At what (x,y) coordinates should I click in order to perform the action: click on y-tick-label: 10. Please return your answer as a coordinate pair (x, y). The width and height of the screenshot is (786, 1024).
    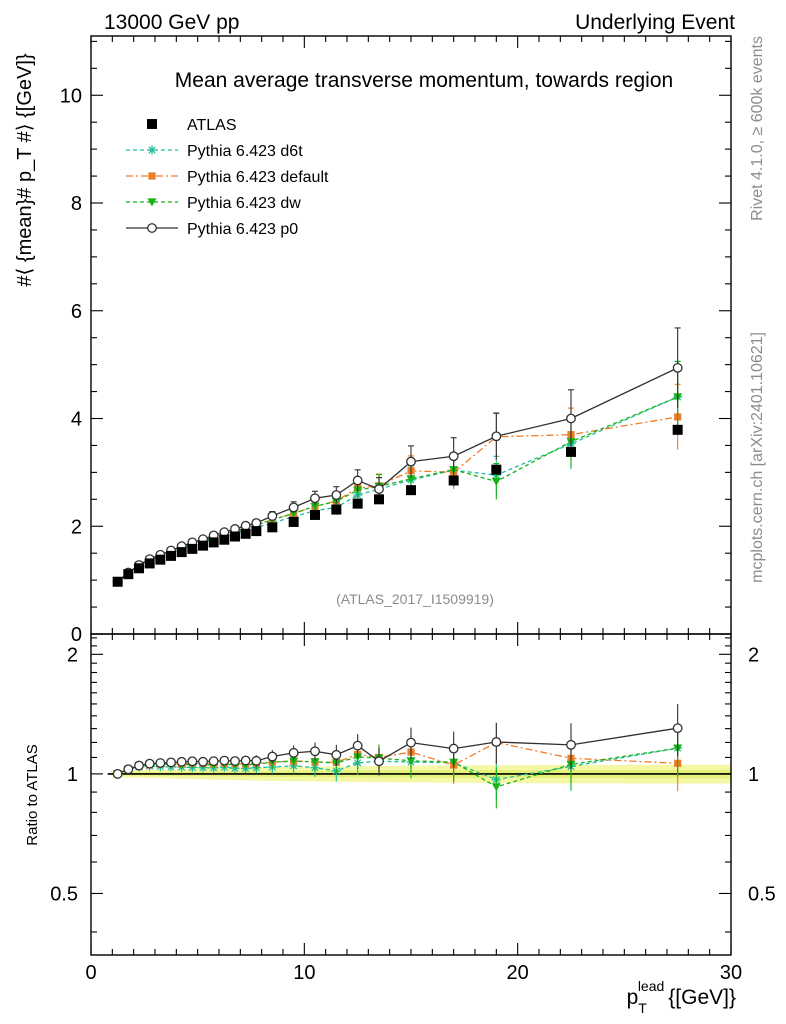
    Looking at the image, I should click on (71, 96).